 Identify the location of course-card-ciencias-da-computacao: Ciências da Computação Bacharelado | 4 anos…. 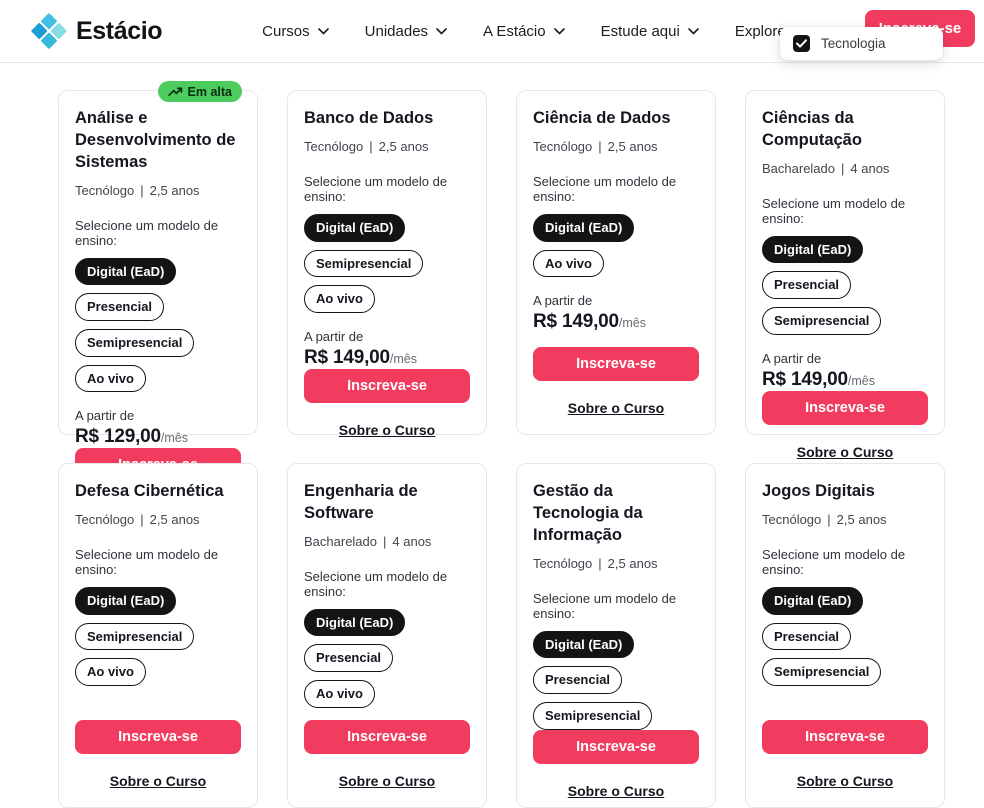
(845, 275).